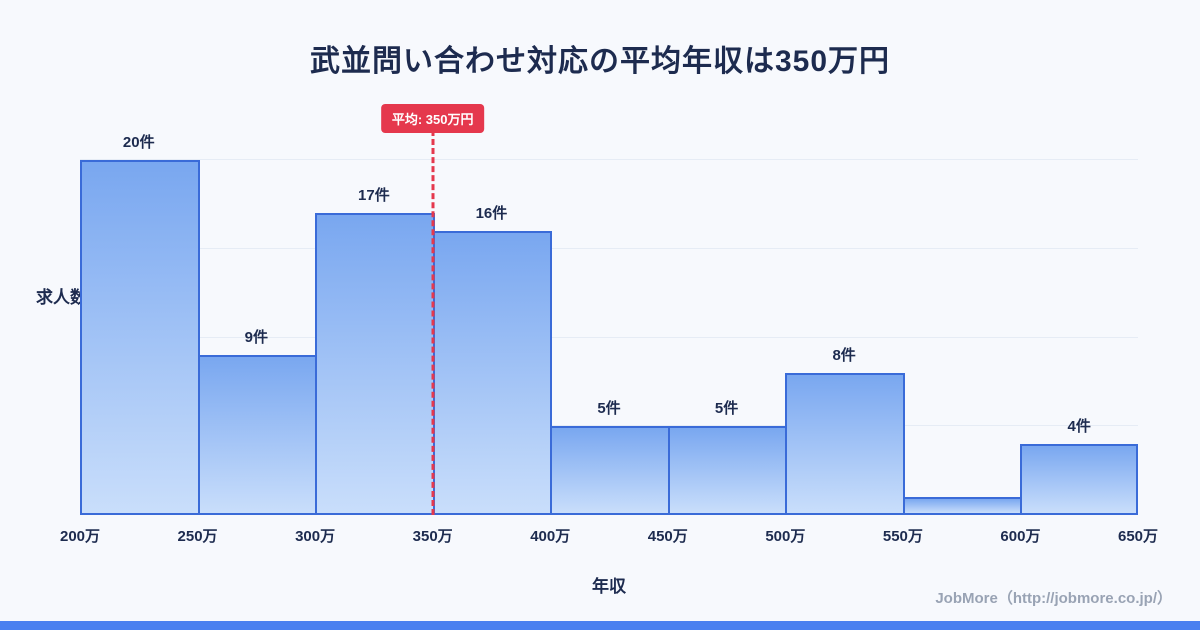 The height and width of the screenshot is (630, 1200). I want to click on x-axis-ticks: 200万 250万 300万 350万 400万 450万 500万 550万 600万 650万, so click(609, 536).